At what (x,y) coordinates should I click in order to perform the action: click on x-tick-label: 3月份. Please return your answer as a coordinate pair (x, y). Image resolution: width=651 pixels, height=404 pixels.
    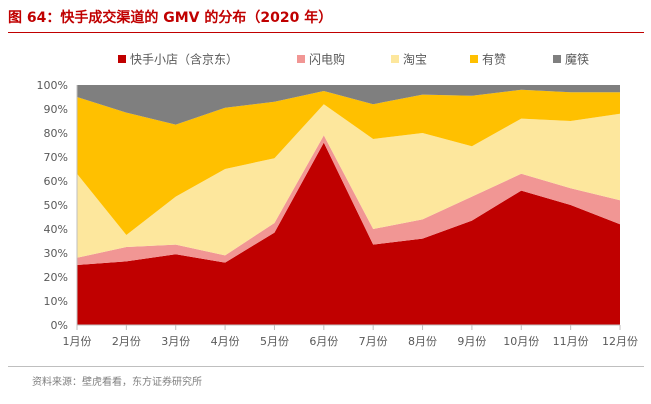
    Looking at the image, I should click on (175, 341).